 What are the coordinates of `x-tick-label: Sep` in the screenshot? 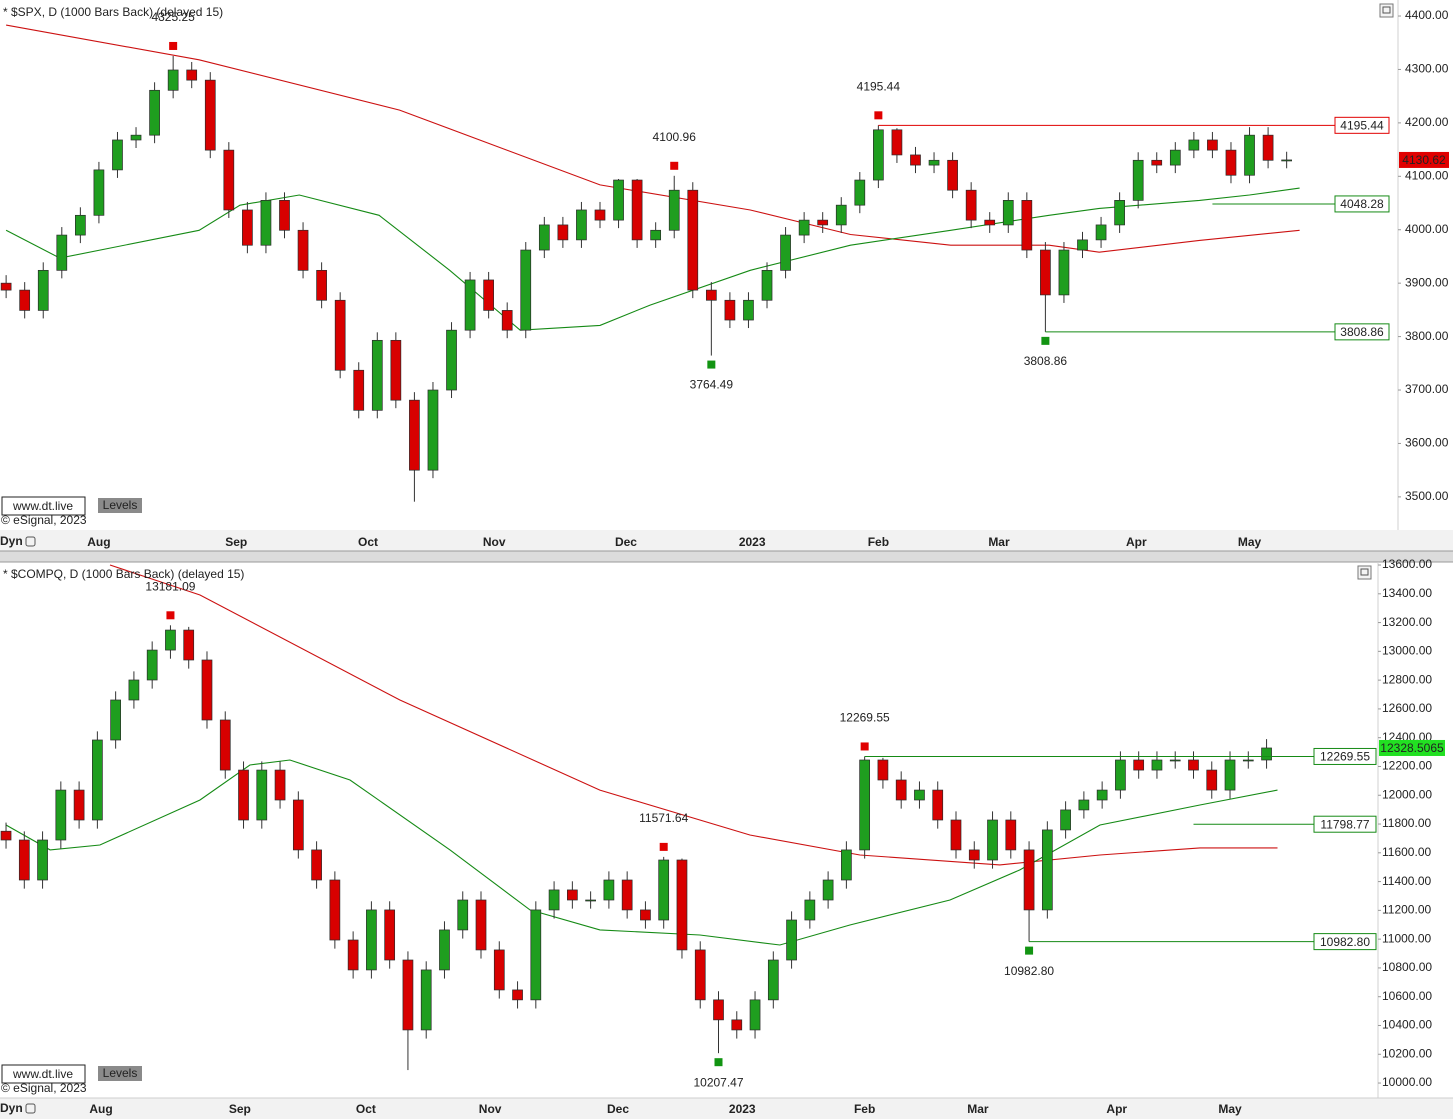 It's located at (240, 1109).